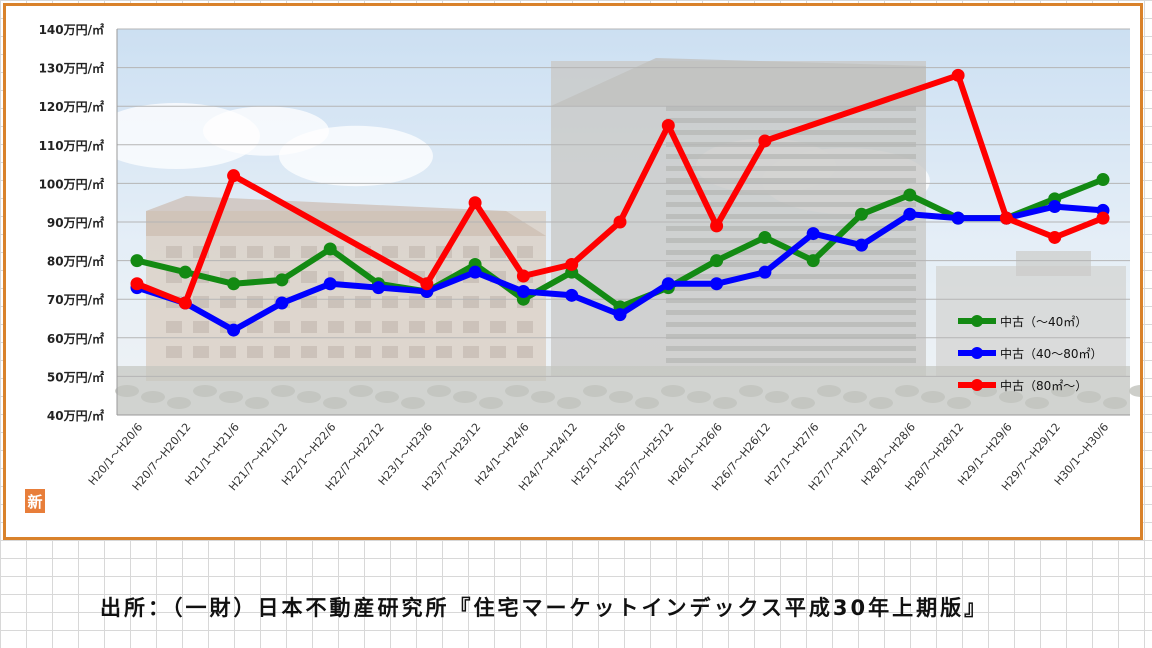 The height and width of the screenshot is (648, 1152). Describe the element at coordinates (75, 222) in the screenshot. I see `y-tick-label: 90万円/㎡` at that location.